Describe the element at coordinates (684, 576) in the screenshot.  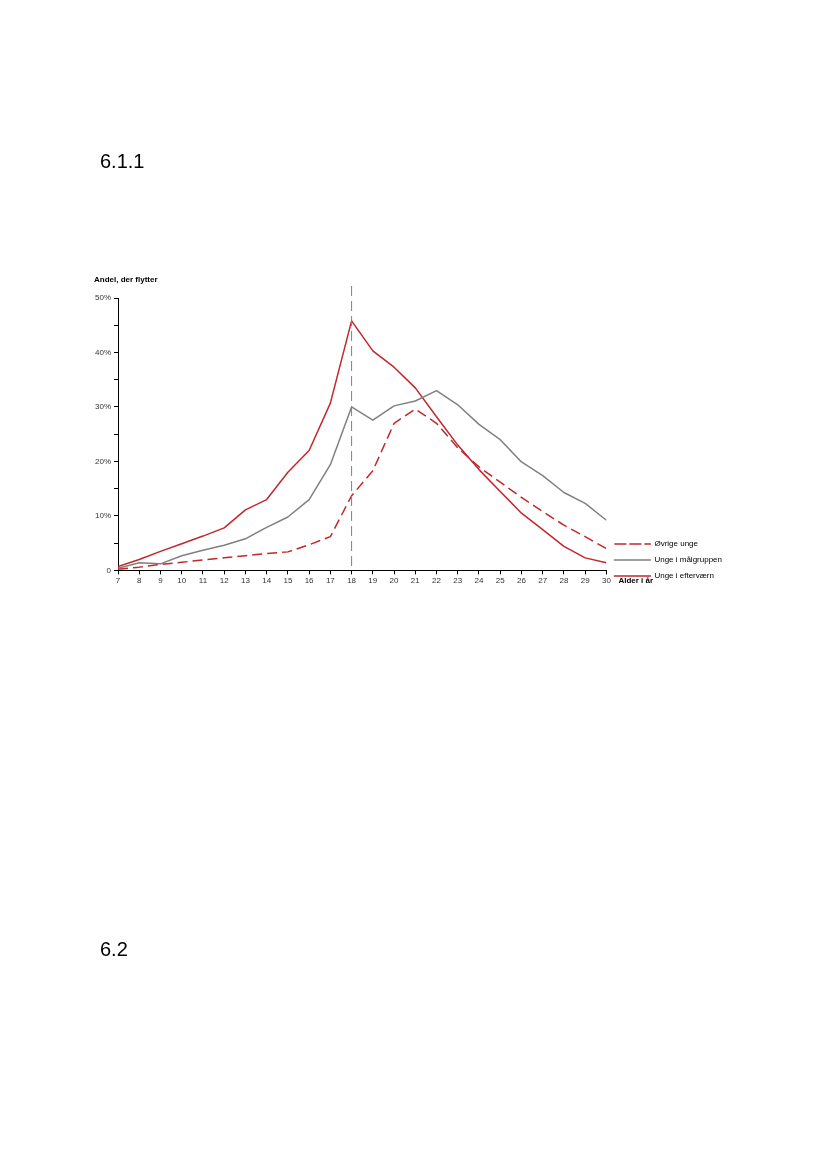
I see `legend-label: Unge i efterværn` at that location.